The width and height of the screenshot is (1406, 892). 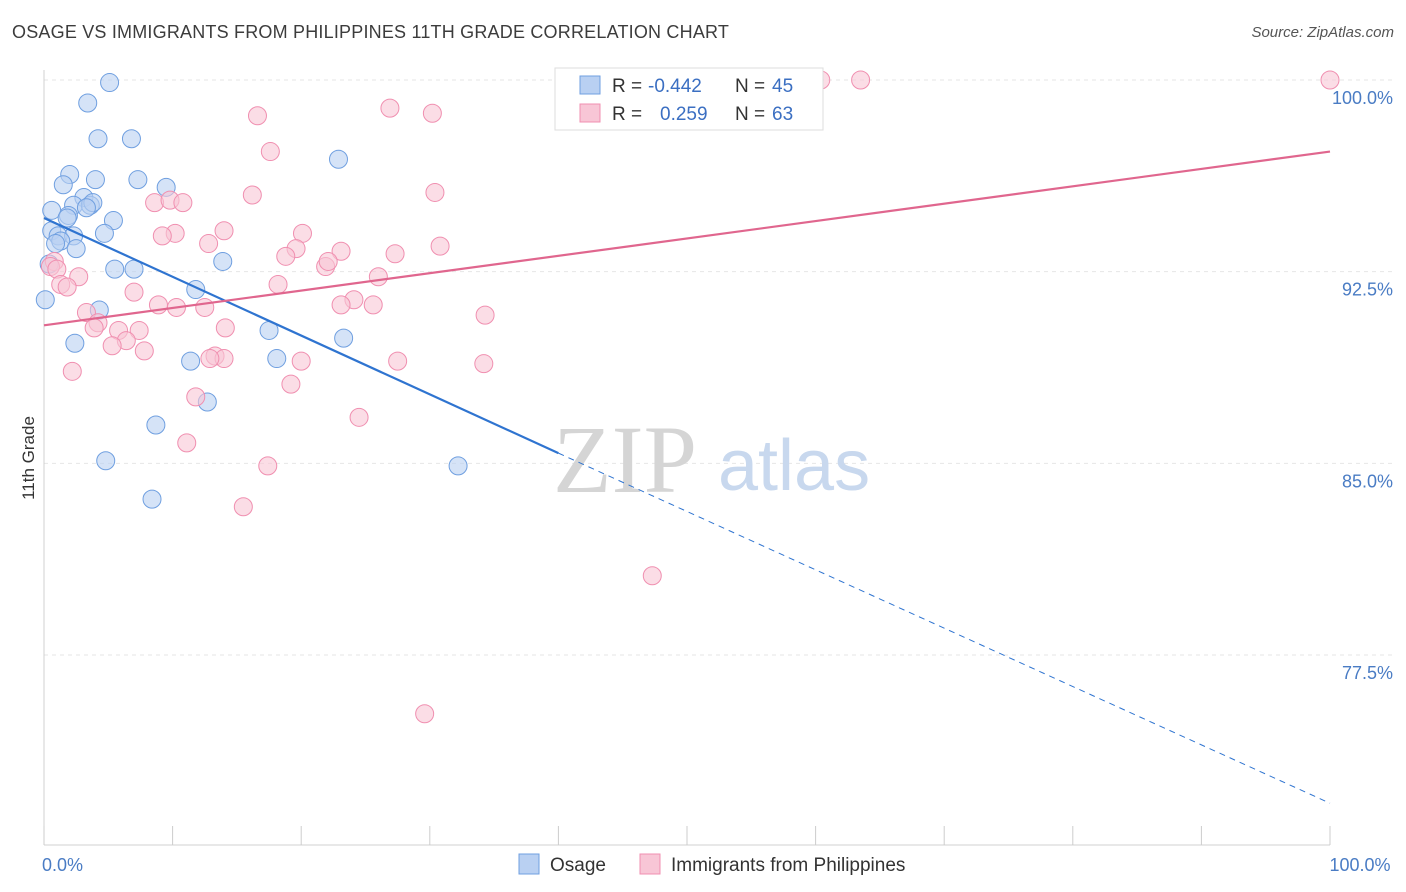 What do you see at coordinates (1362, 385) in the screenshot?
I see `y-tick-labels: 100.0% 92.5% 85.0% 77.5%` at bounding box center [1362, 385].